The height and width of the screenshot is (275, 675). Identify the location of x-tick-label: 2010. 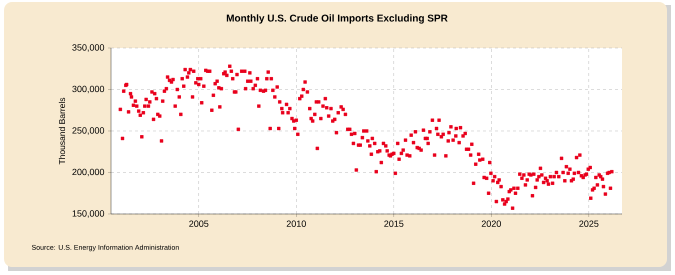
(296, 223).